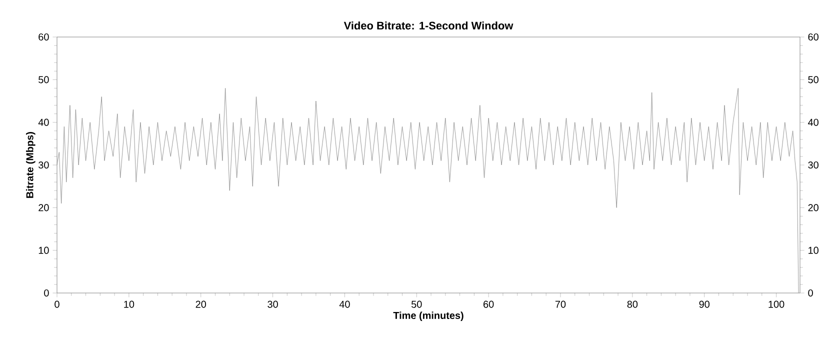  Describe the element at coordinates (560, 304) in the screenshot. I see `x-tick-label: 70` at that location.